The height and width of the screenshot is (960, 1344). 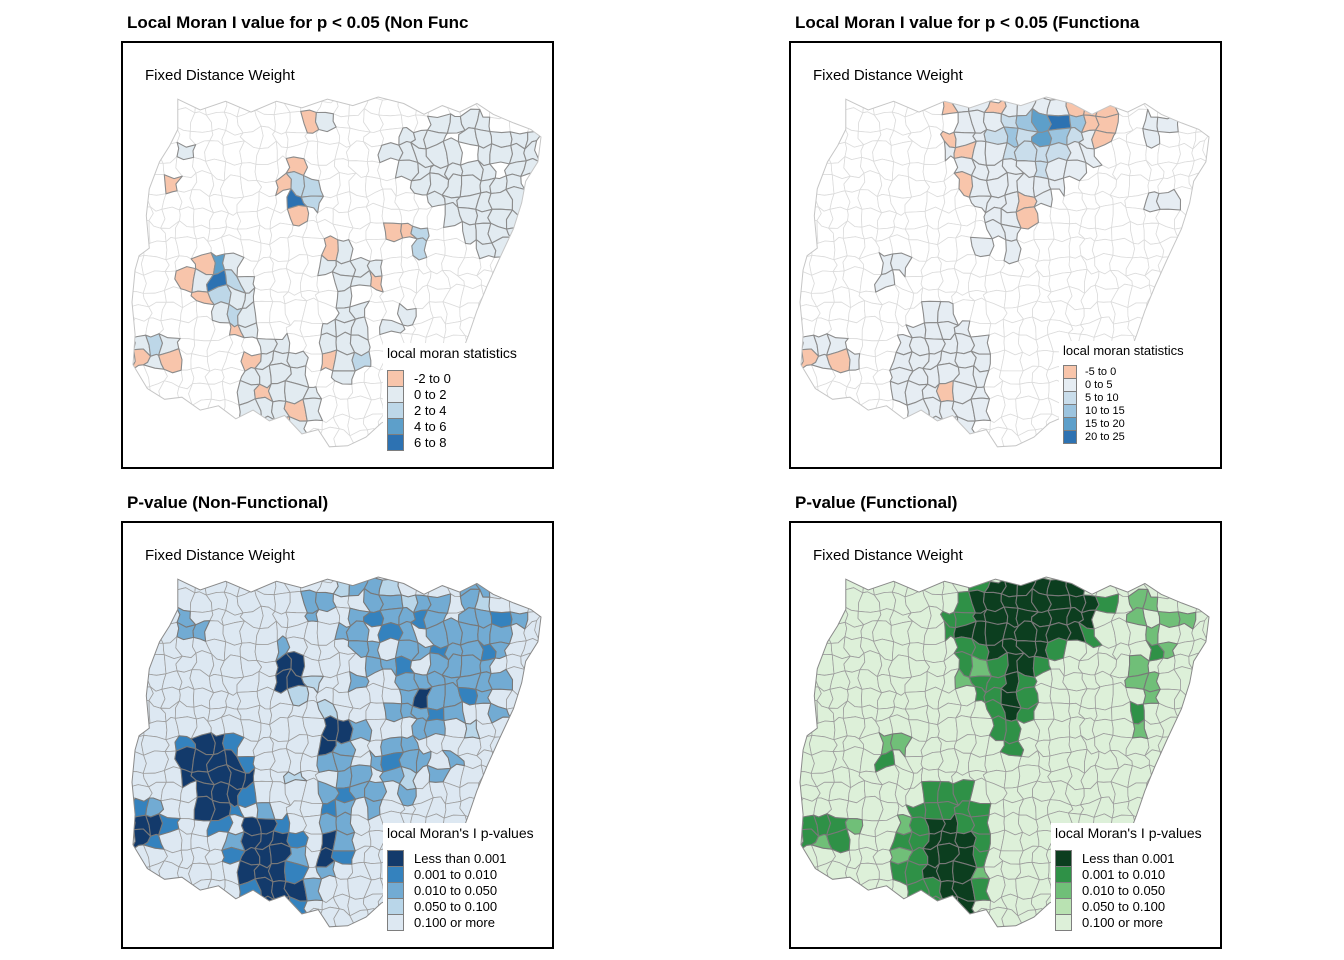 I want to click on legend-item: 20 to 25, so click(x=1122, y=437).